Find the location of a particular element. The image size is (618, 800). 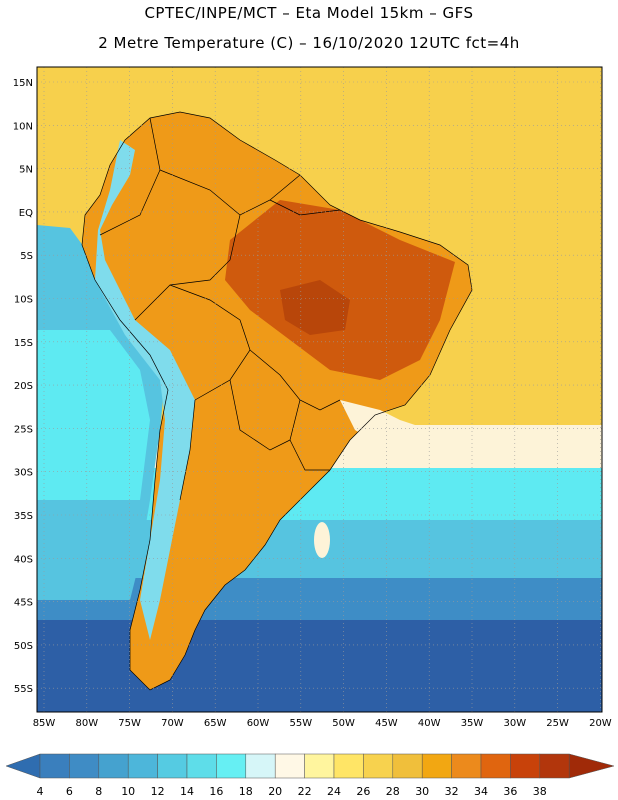

colorbar-label: 24 is located at coordinates (334, 791).